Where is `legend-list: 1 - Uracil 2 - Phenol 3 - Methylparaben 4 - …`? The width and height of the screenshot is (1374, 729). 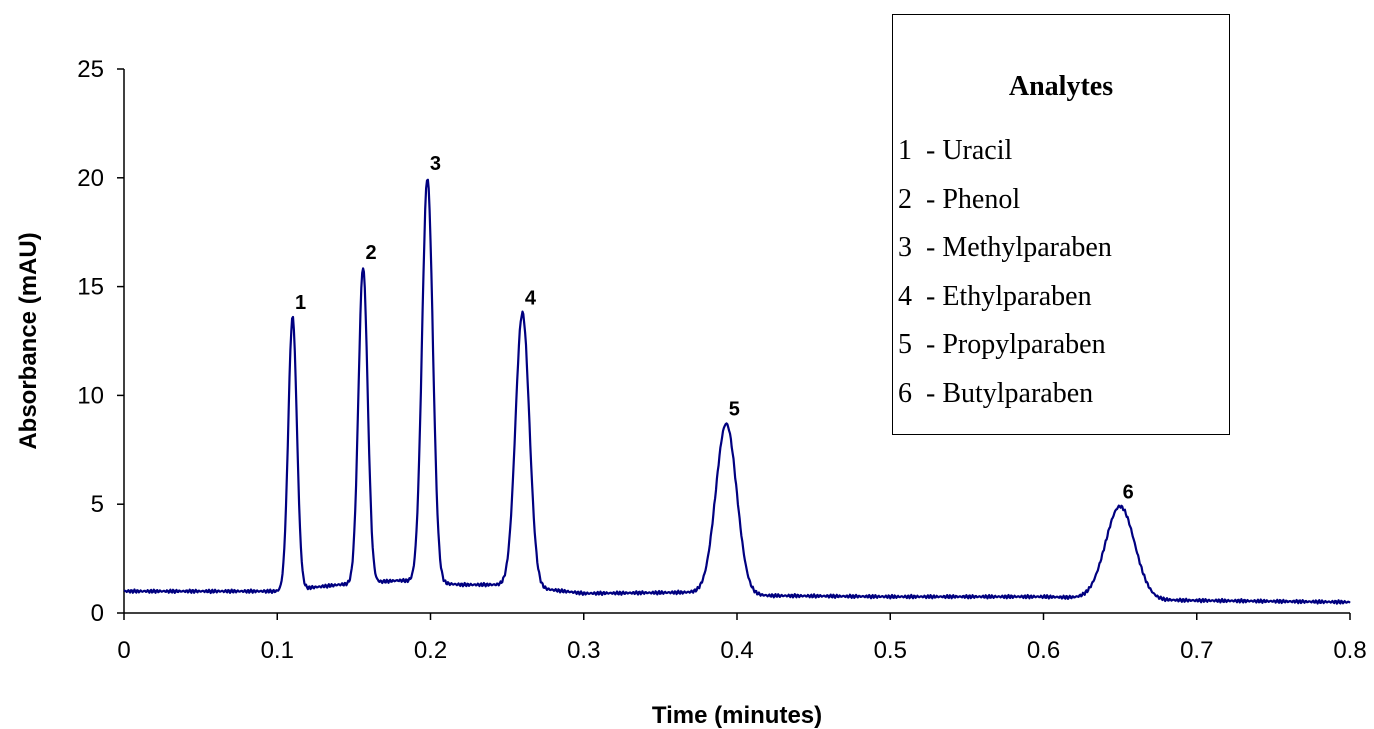
legend-list: 1 - Uracil 2 - Phenol 3 - Methylparaben 4 - … is located at coordinates (1005, 272).